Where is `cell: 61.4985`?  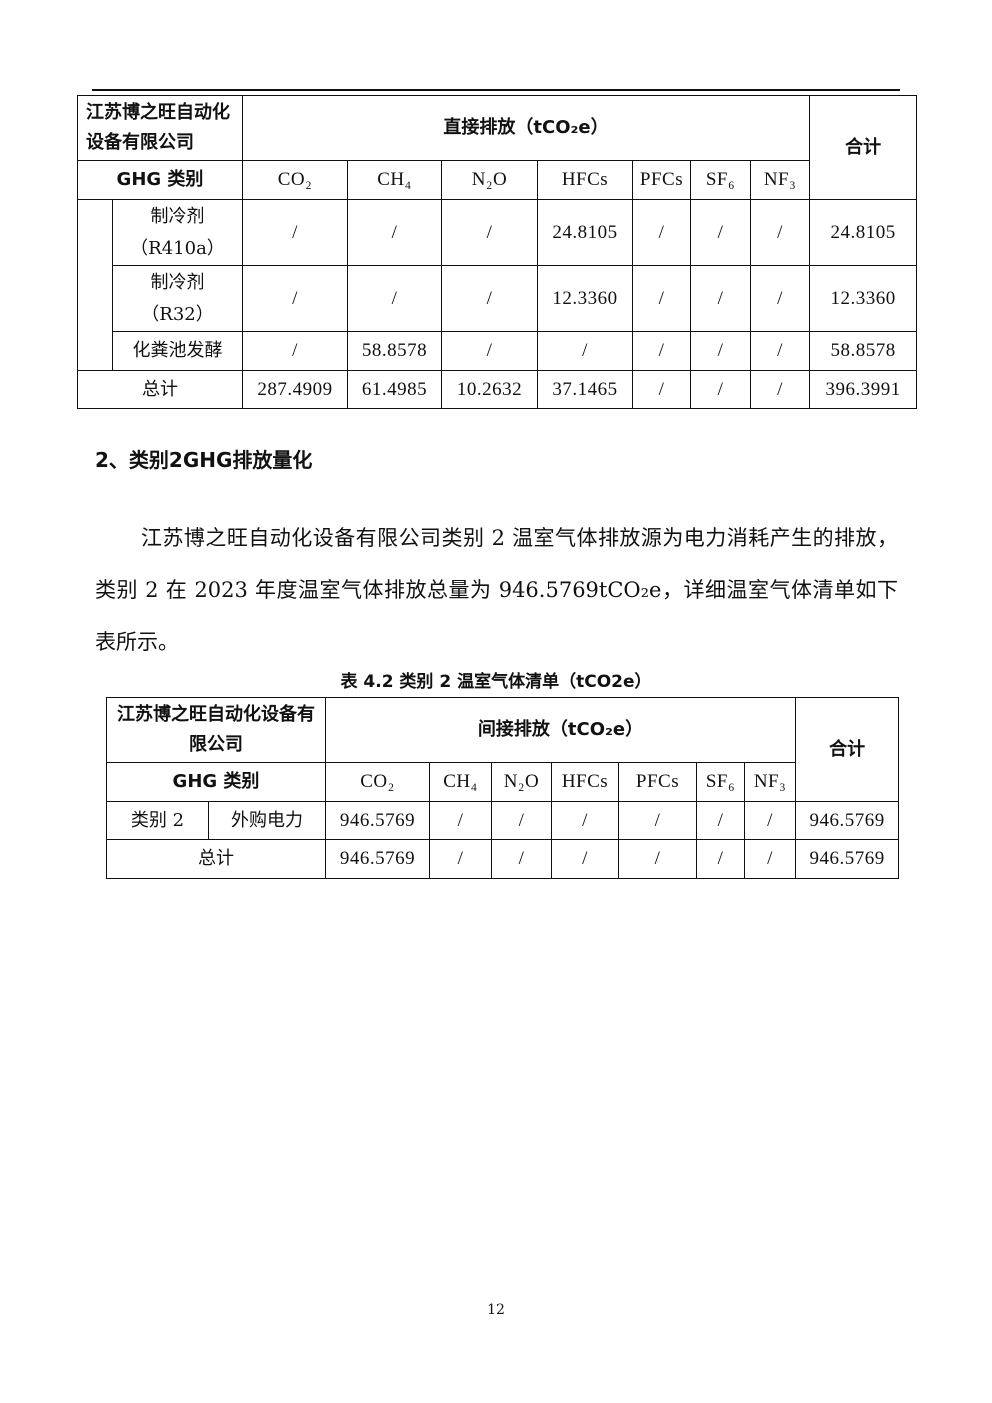
cell: 61.4985 is located at coordinates (394, 389).